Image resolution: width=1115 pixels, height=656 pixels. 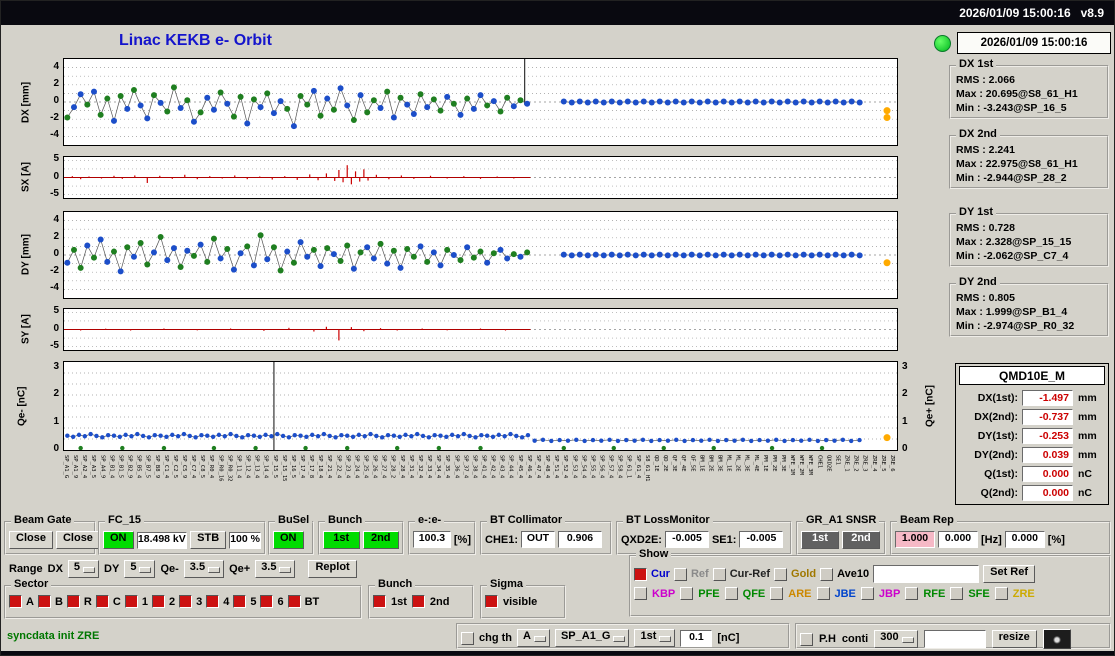 I want to click on show-jbe-checkbox, so click(x=823, y=593).